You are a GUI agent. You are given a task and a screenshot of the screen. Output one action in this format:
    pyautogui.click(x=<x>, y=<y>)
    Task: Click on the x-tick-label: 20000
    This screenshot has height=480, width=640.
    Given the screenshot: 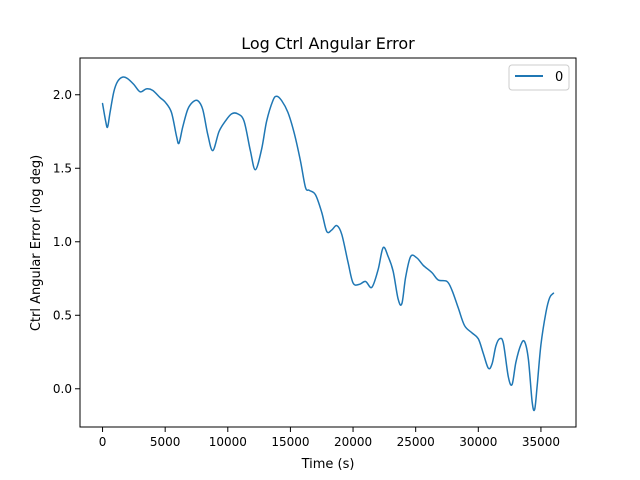 What is the action you would take?
    pyautogui.click(x=353, y=442)
    